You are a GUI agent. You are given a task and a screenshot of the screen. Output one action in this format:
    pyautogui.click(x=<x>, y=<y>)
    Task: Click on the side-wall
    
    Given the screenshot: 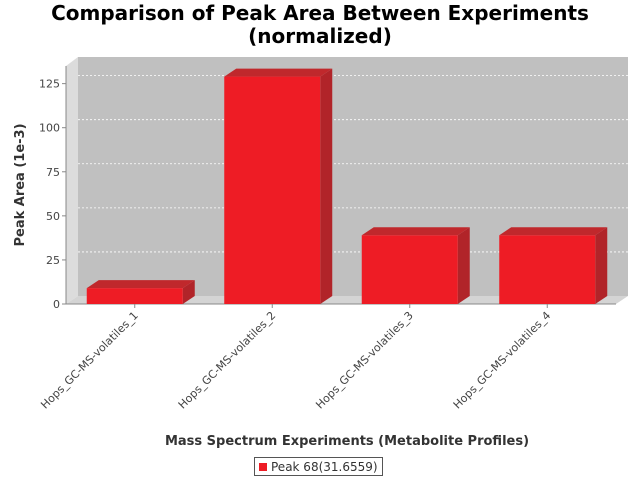 What is the action you would take?
    pyautogui.click(x=72, y=180)
    